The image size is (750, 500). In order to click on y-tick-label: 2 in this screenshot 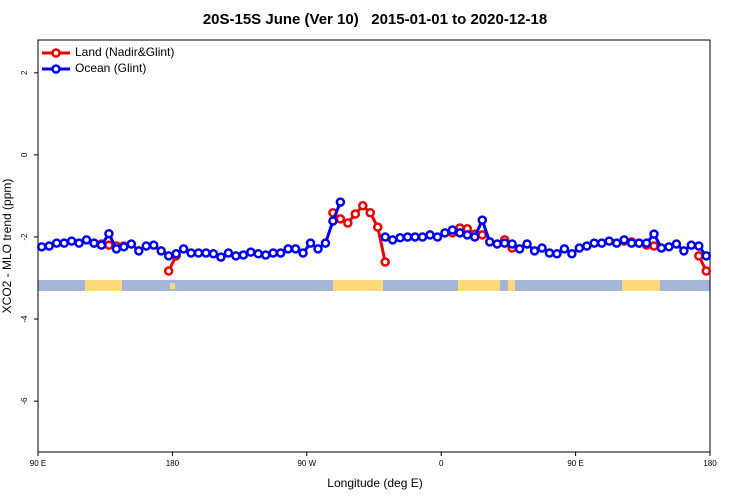, I will do `click(24, 72)`.